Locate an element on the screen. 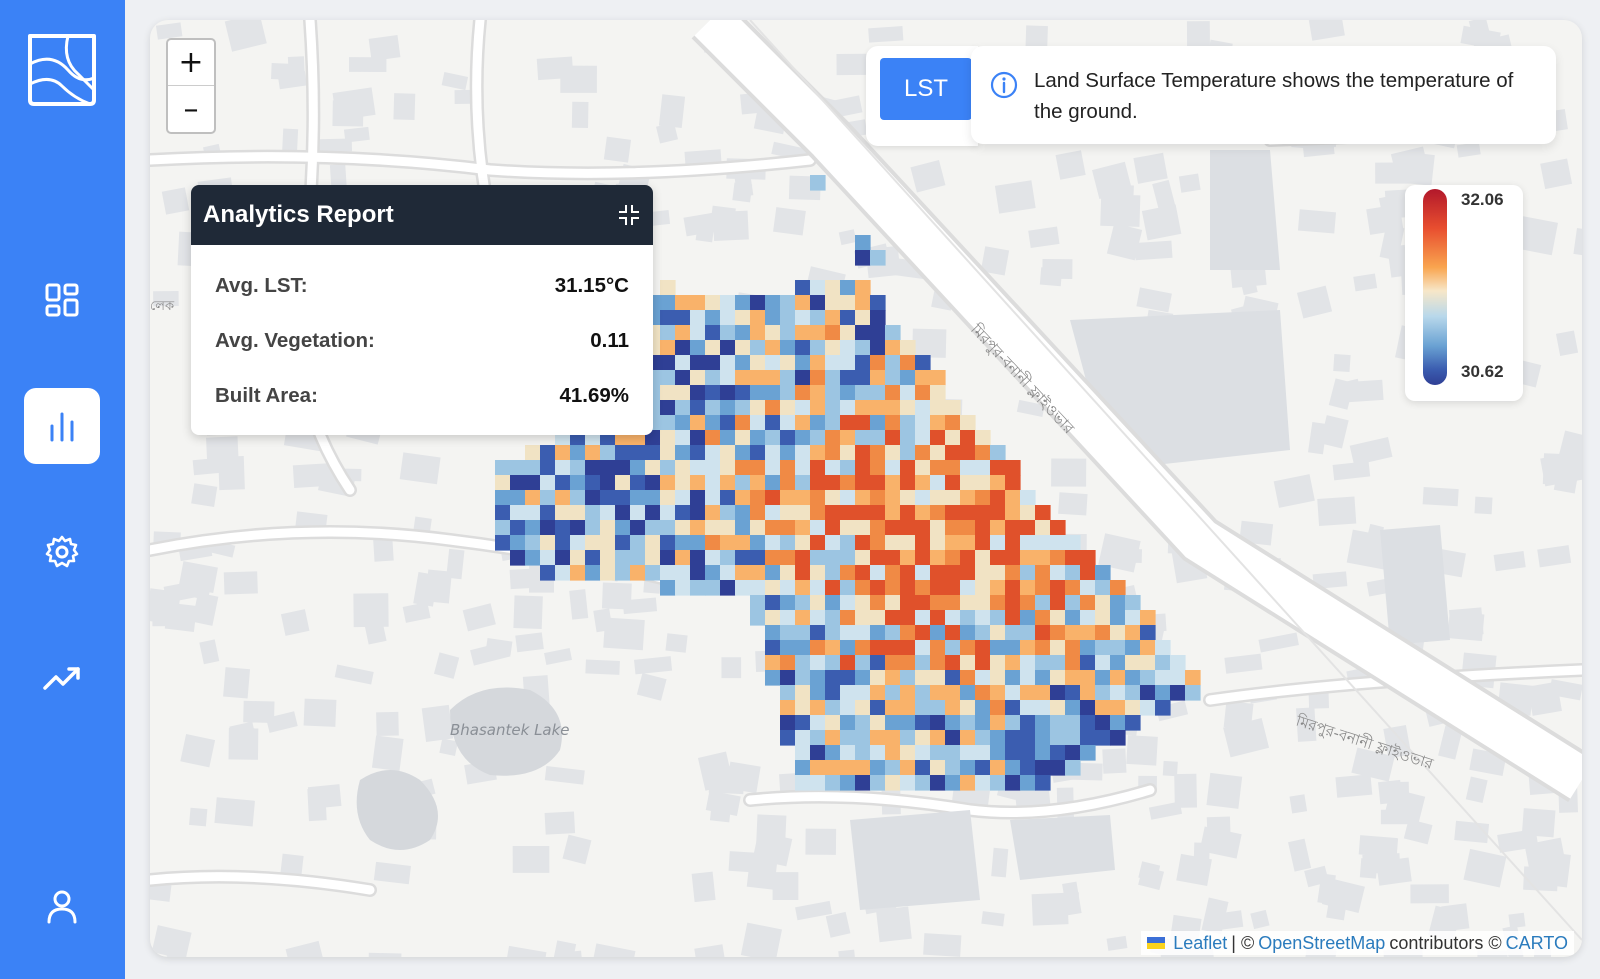 The width and height of the screenshot is (1600, 979). app-logo is located at coordinates (62, 70).